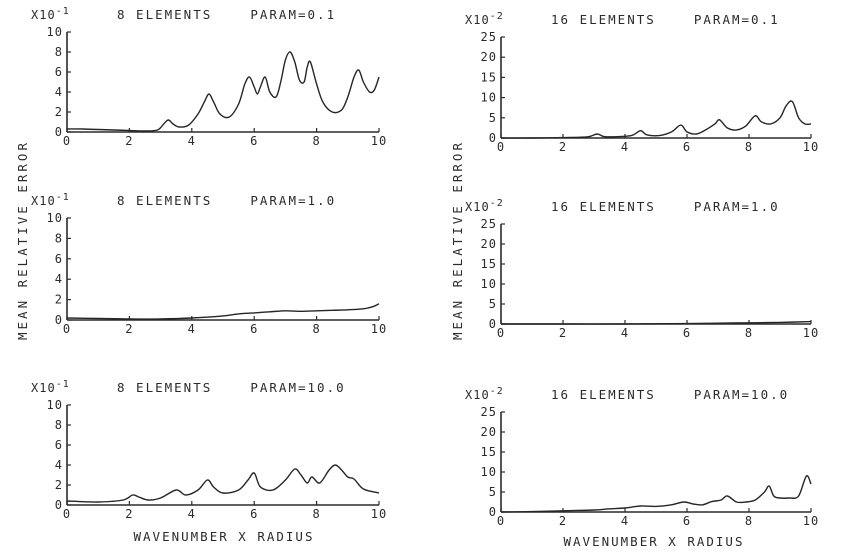  What do you see at coordinates (226, 200) in the screenshot?
I see `chart-title: 8 ELEMENTS PARAM=1.0` at bounding box center [226, 200].